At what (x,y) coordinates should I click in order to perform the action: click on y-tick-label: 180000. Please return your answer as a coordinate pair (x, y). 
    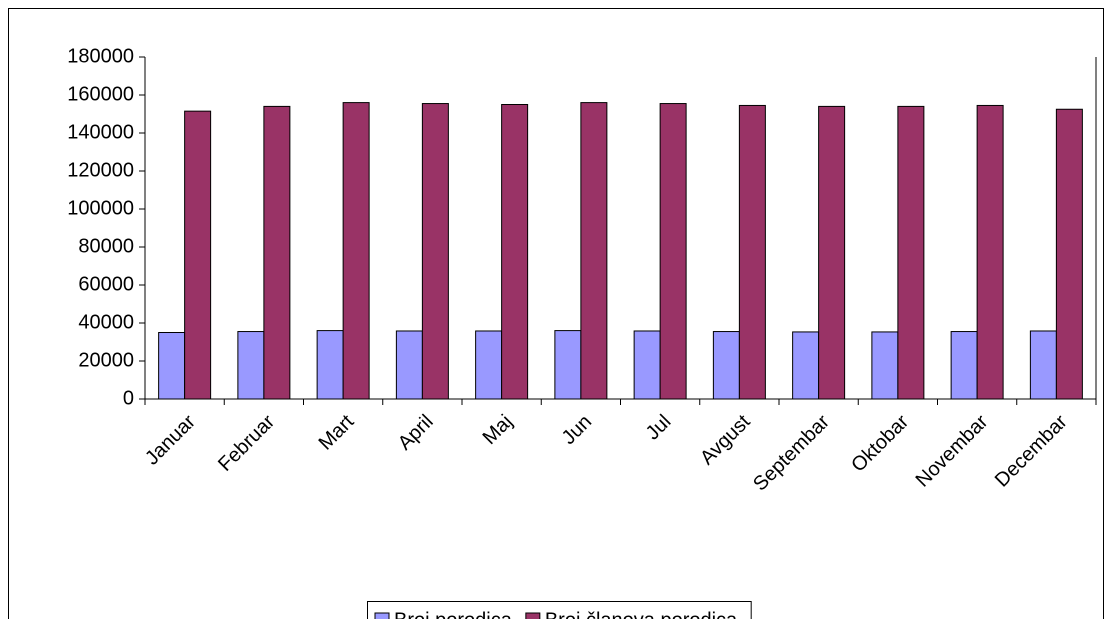
    Looking at the image, I should click on (100, 56).